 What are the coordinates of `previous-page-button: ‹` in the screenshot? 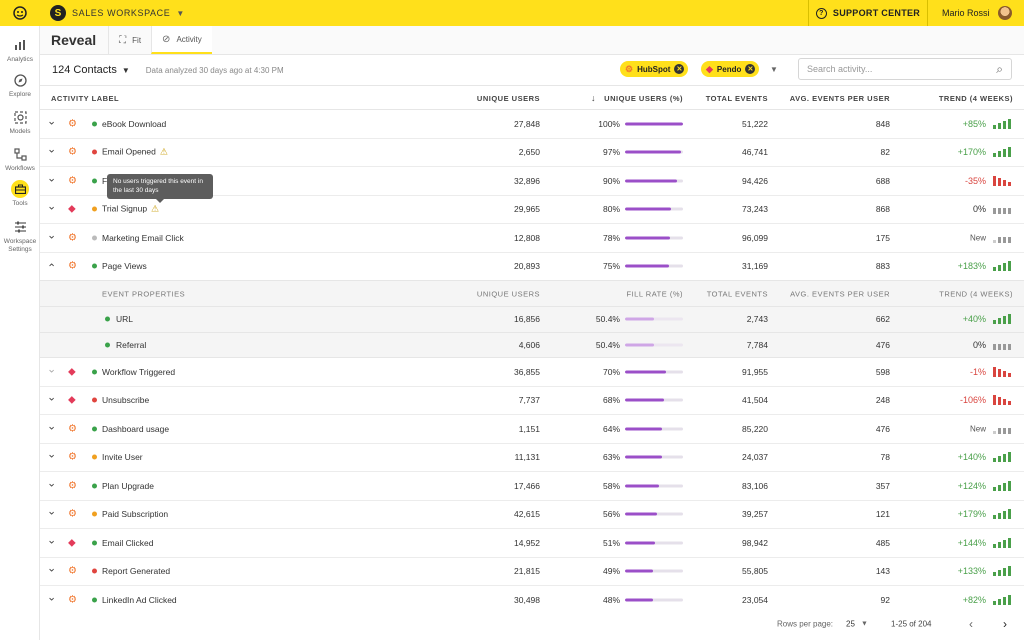 It's located at (971, 624).